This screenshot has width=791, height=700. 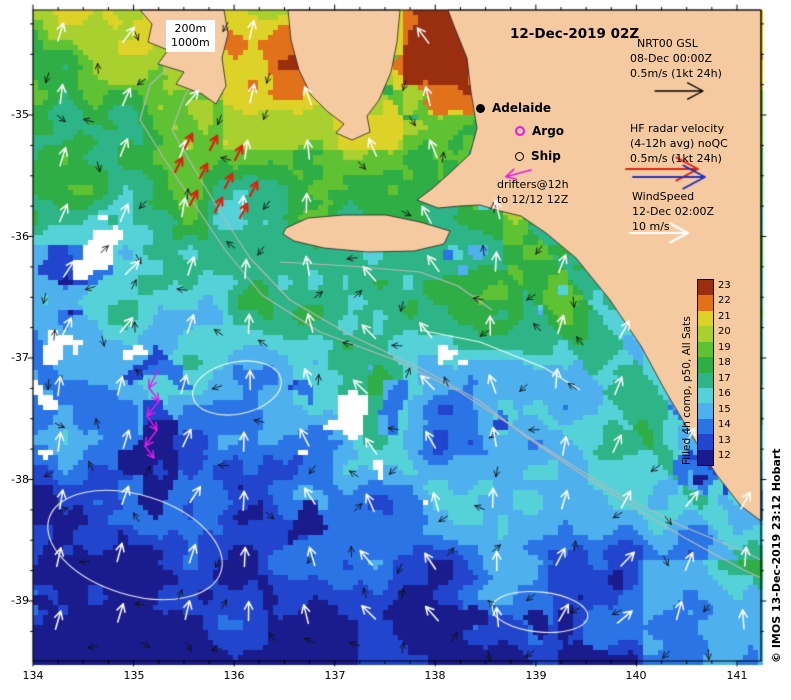 I want to click on x-tick-label: 138, so click(x=435, y=675).